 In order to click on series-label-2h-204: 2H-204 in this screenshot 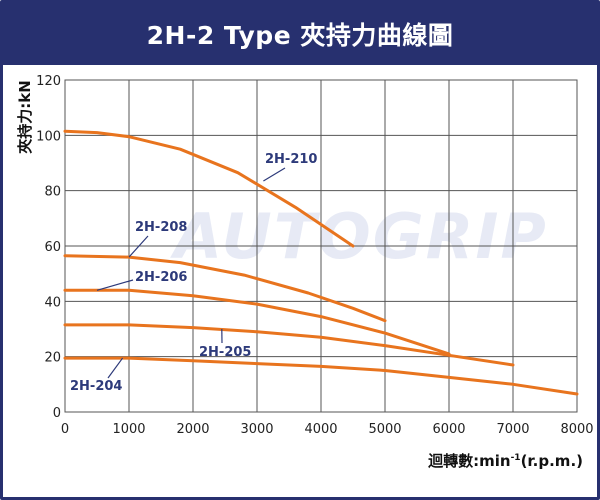, I will do `click(96, 386)`.